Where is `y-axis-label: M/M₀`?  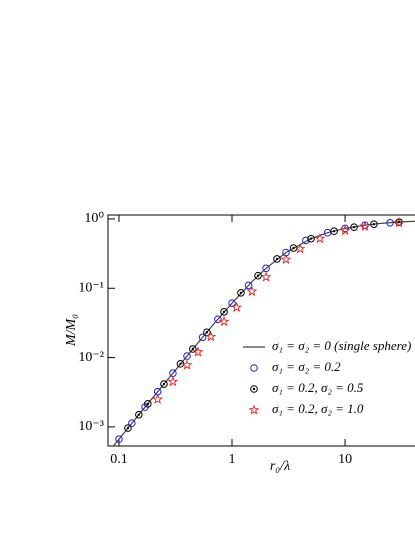
y-axis-label: M/M₀ is located at coordinates (71, 330).